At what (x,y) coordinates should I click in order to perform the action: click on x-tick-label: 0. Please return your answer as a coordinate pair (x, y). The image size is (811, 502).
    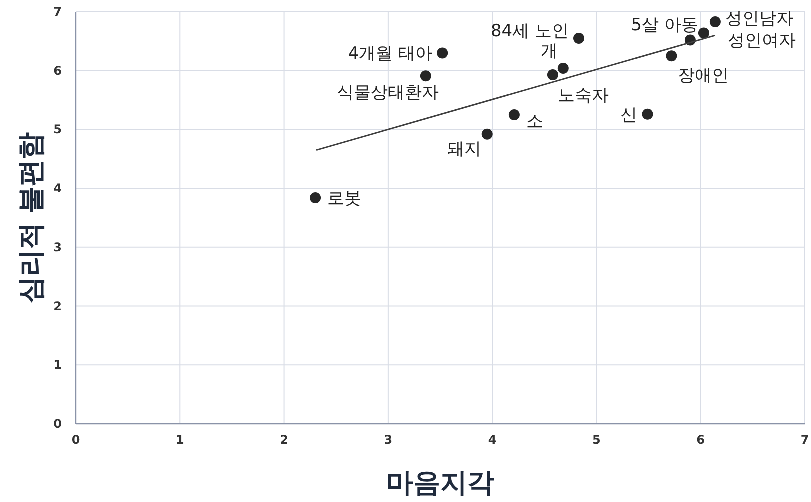
    Looking at the image, I should click on (76, 440).